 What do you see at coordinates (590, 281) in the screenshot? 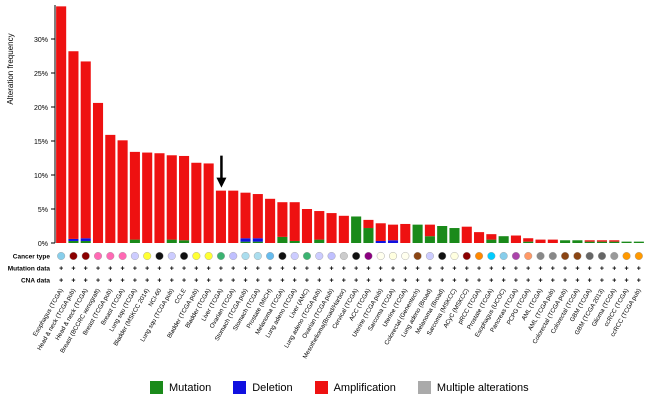
I see `cna-data-marker-gbm-tcga: +` at bounding box center [590, 281].